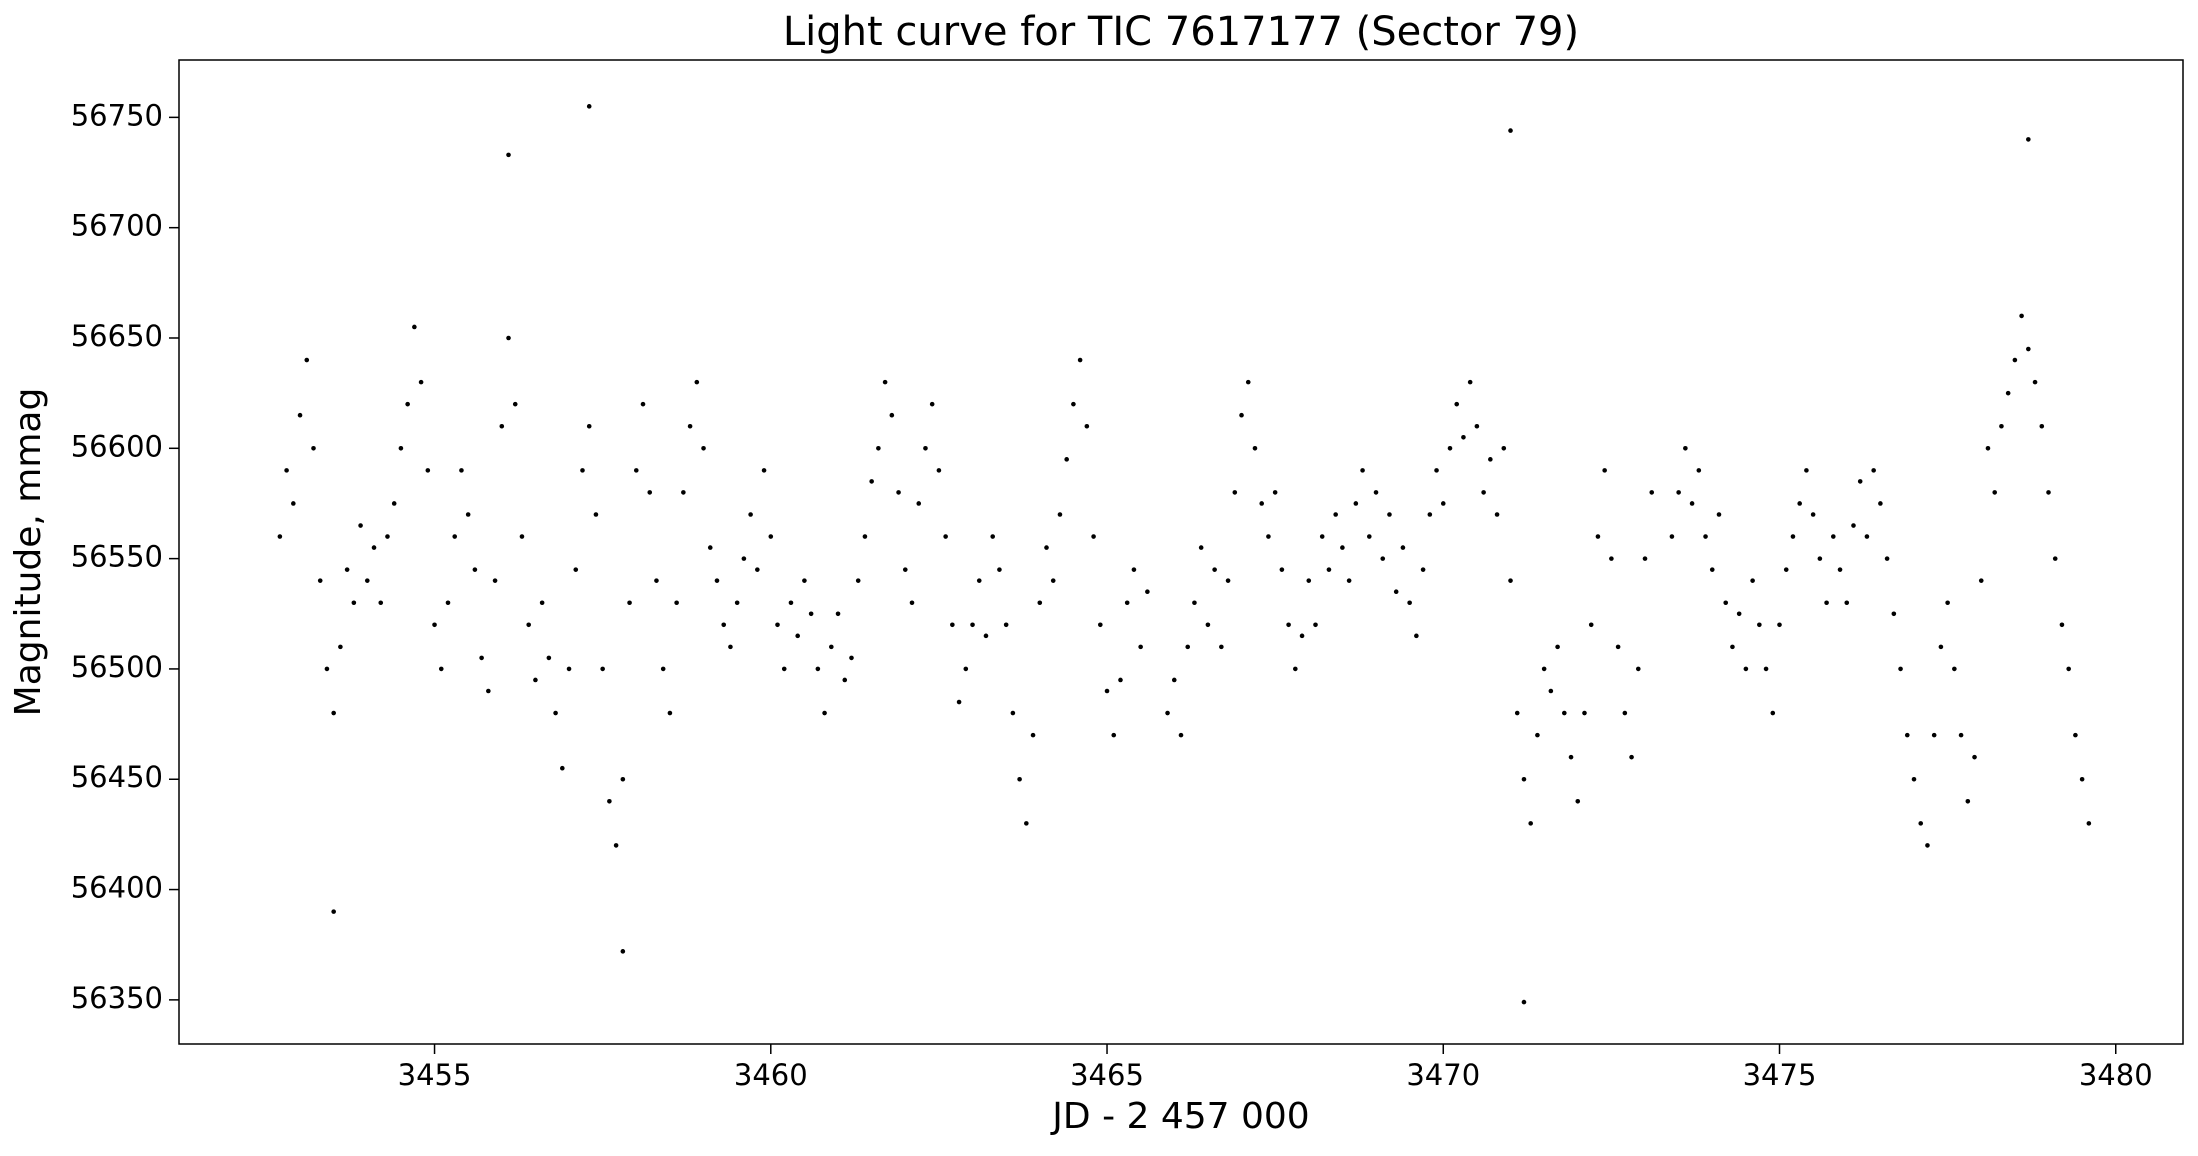 This screenshot has height=1156, width=2198. What do you see at coordinates (117, 888) in the screenshot?
I see `y-tick-label: 56400` at bounding box center [117, 888].